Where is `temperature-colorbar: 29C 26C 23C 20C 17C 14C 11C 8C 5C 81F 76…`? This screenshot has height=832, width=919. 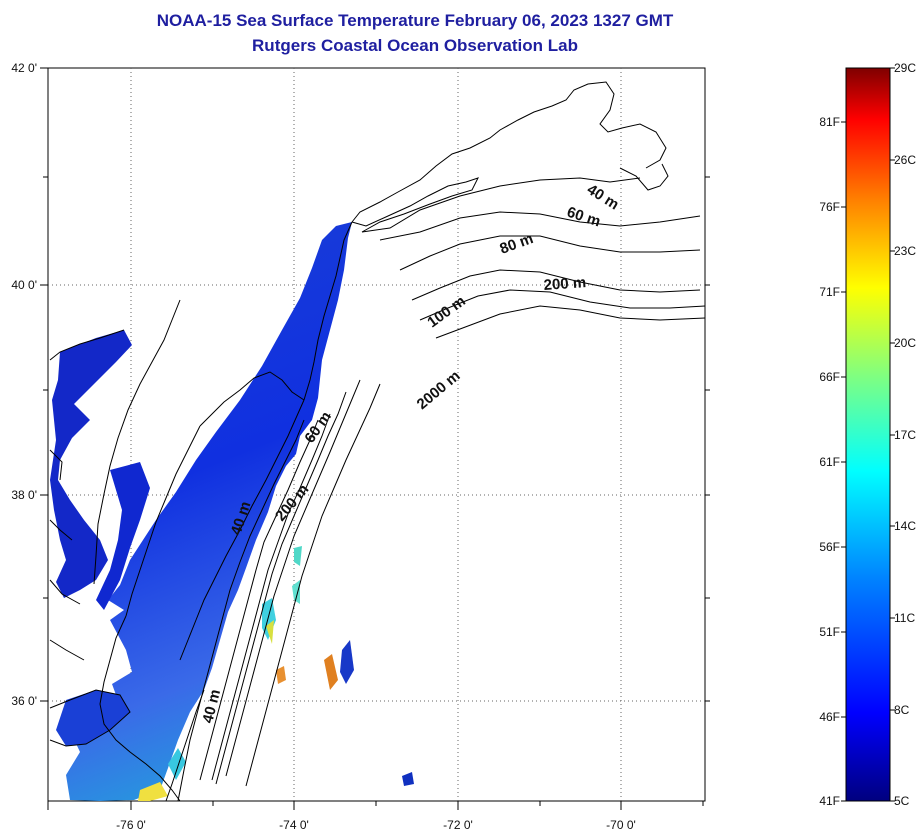 temperature-colorbar: 29C 26C 23C 20C 17C 14C 11C 8C 5C 81F 76… is located at coordinates (867, 434).